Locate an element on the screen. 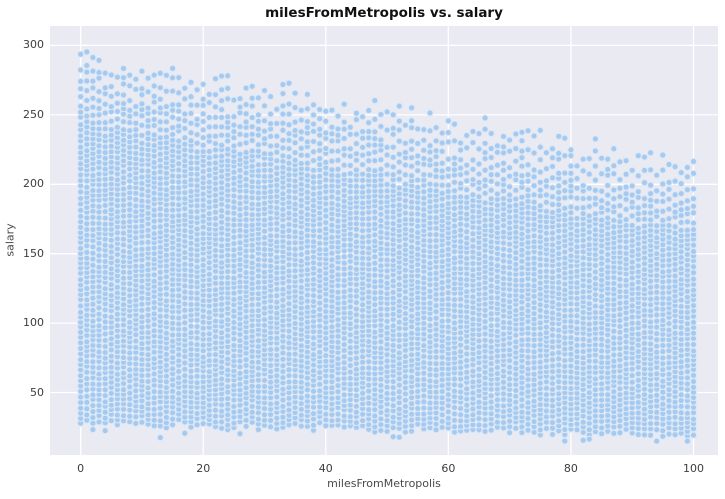 Image resolution: width=725 pixels, height=499 pixels. y-tick-label: 250 is located at coordinates (33, 114).